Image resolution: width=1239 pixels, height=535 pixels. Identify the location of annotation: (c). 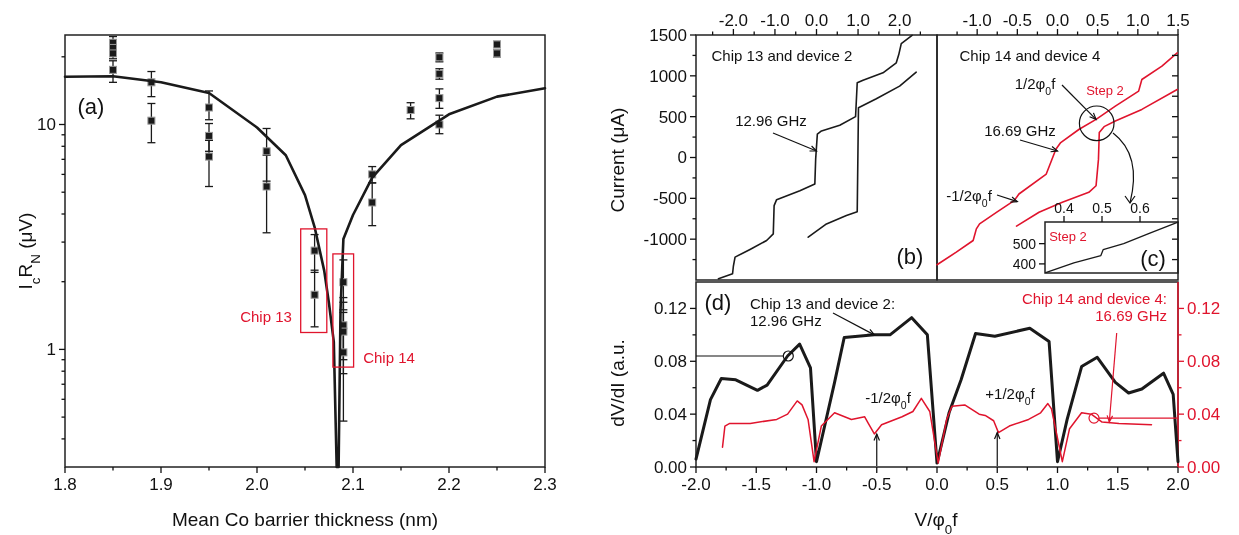
(1153, 258).